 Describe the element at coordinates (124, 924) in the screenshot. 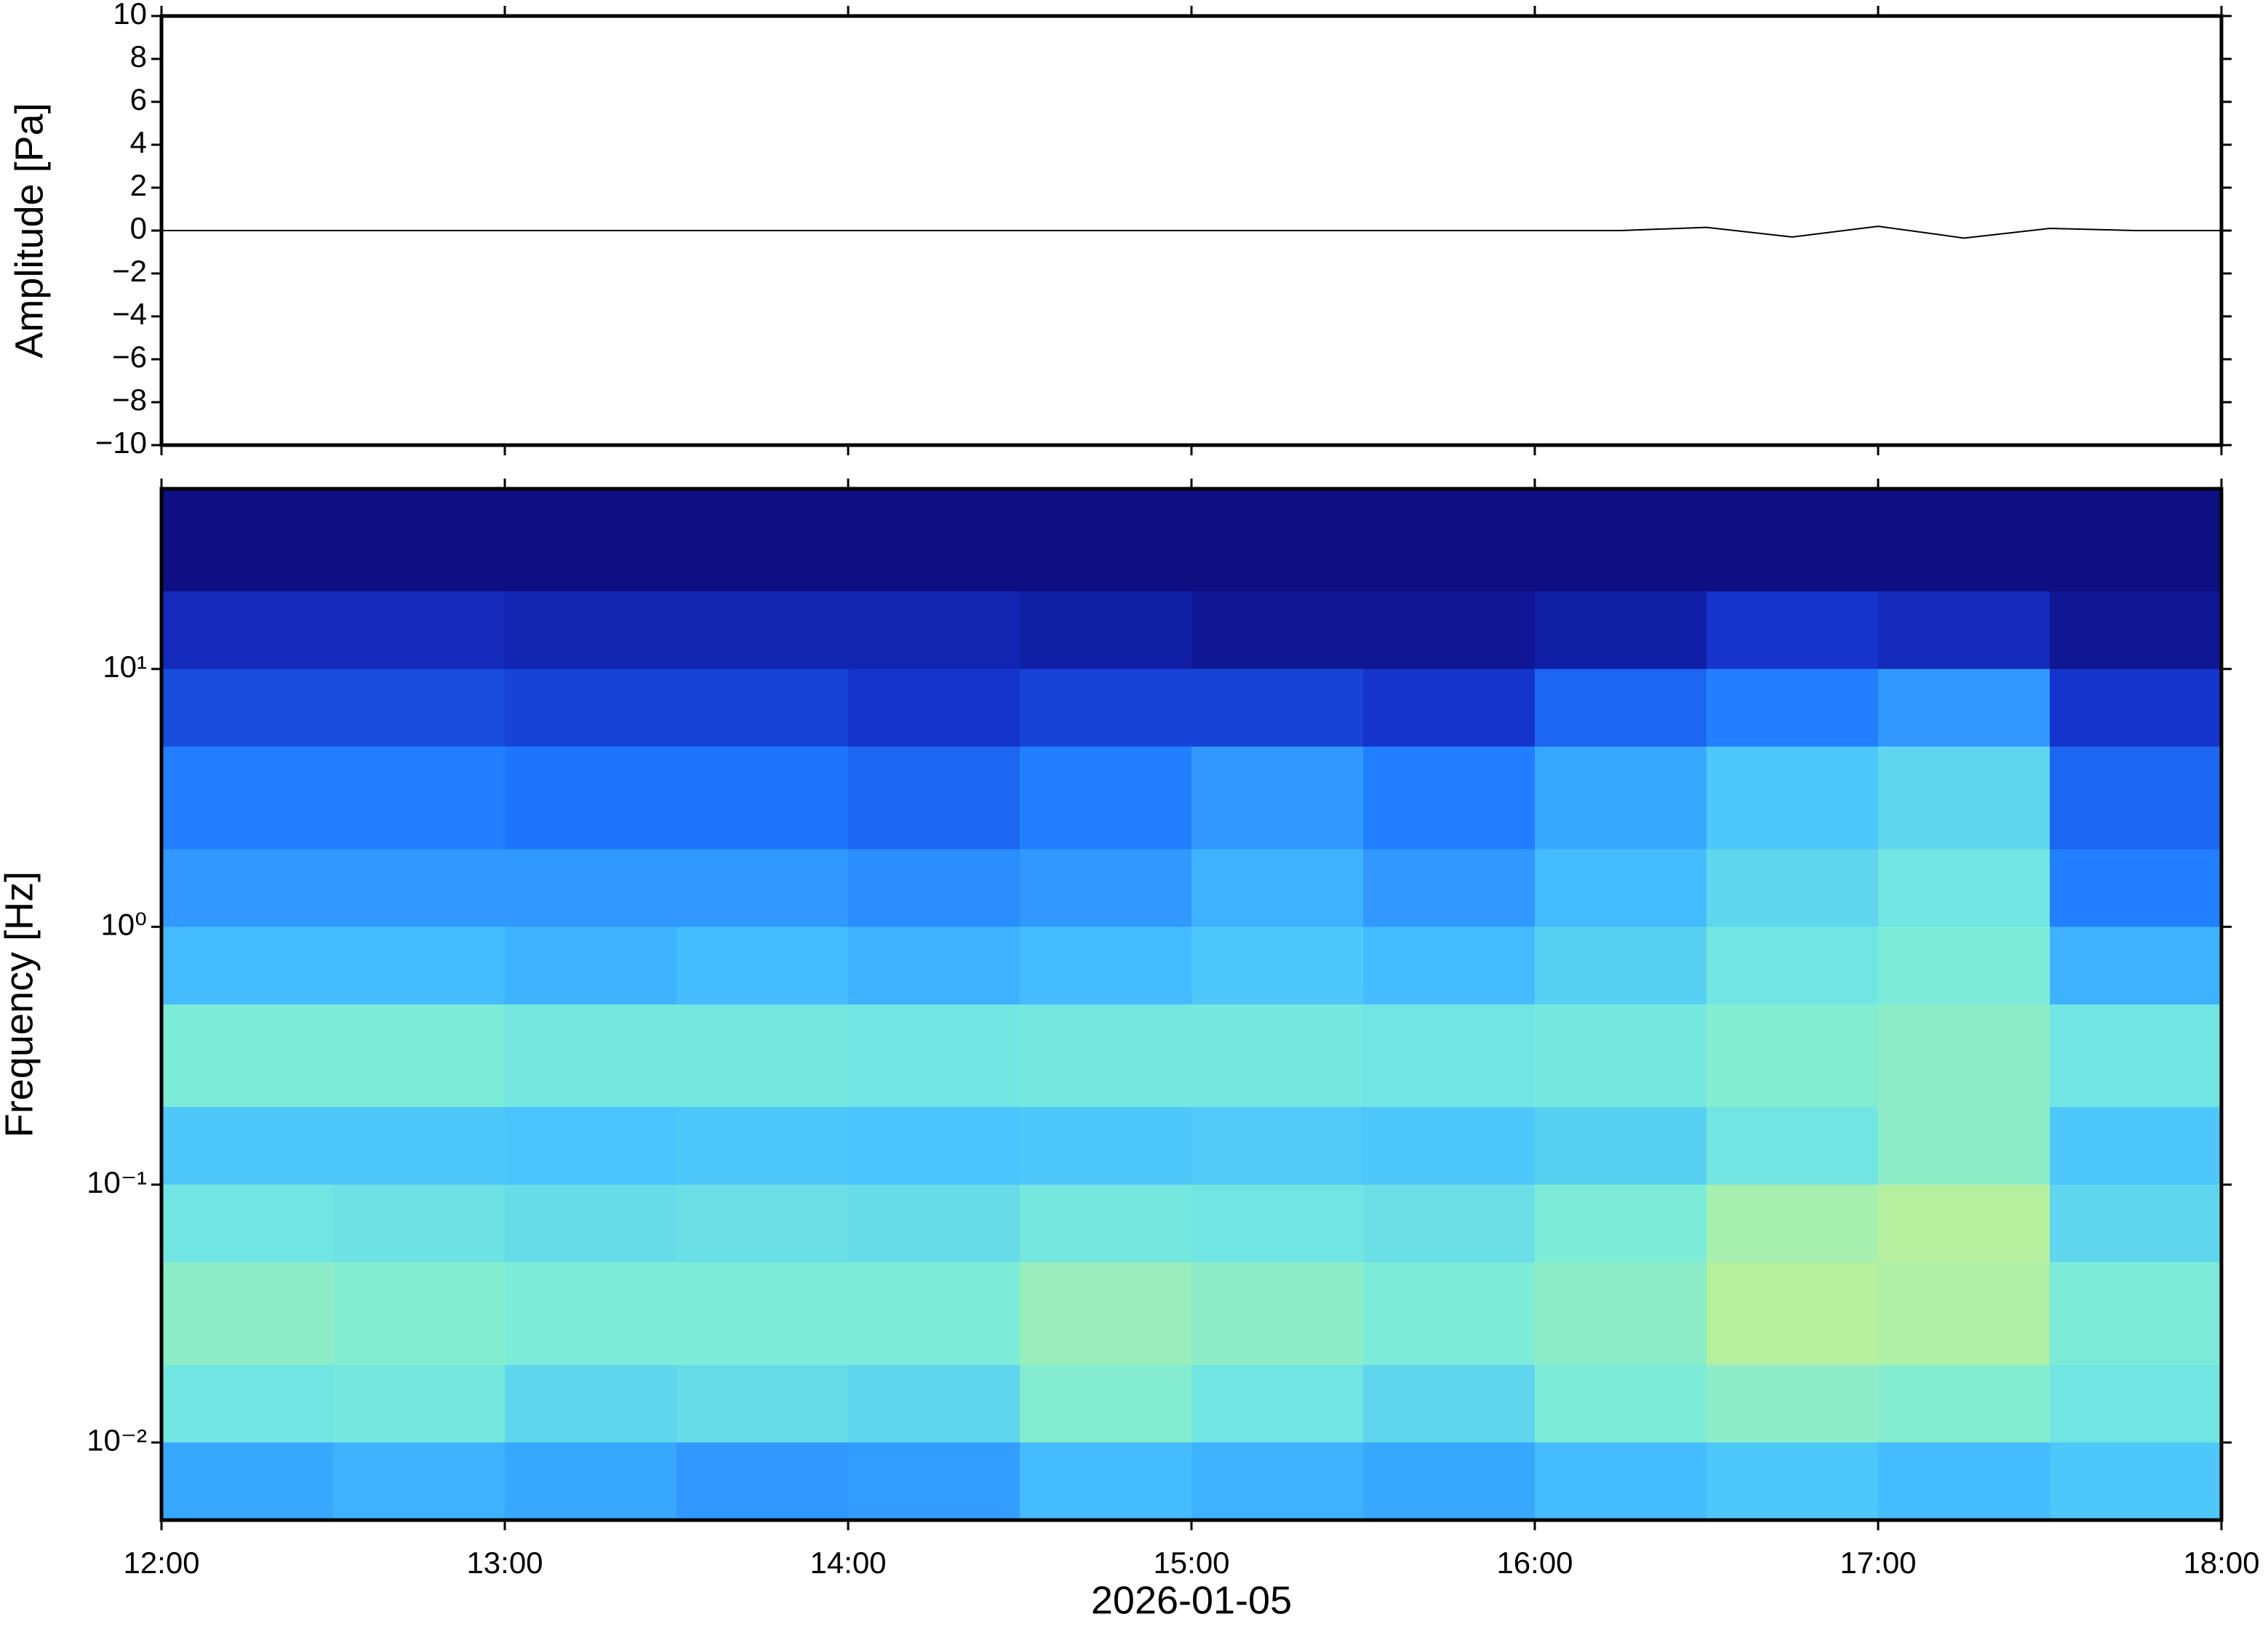

I see `y-tick-label: 10⁰` at that location.